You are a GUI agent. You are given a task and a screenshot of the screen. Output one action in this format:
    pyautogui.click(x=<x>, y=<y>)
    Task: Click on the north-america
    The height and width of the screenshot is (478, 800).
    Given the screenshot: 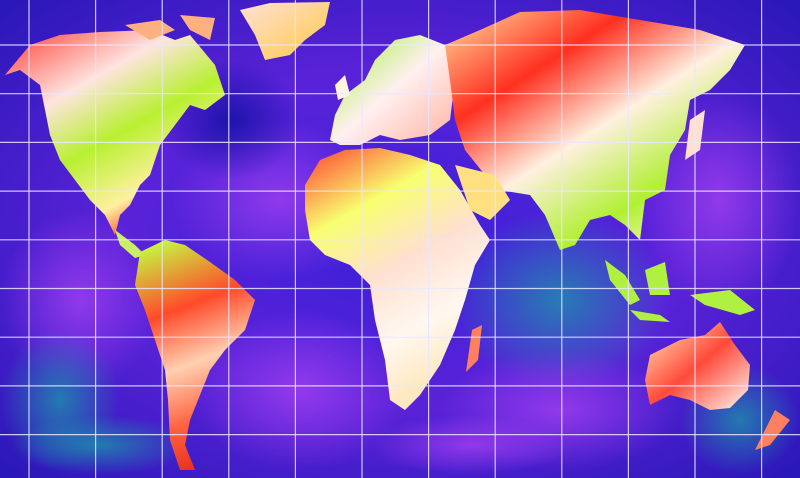 What is the action you would take?
    pyautogui.click(x=115, y=132)
    